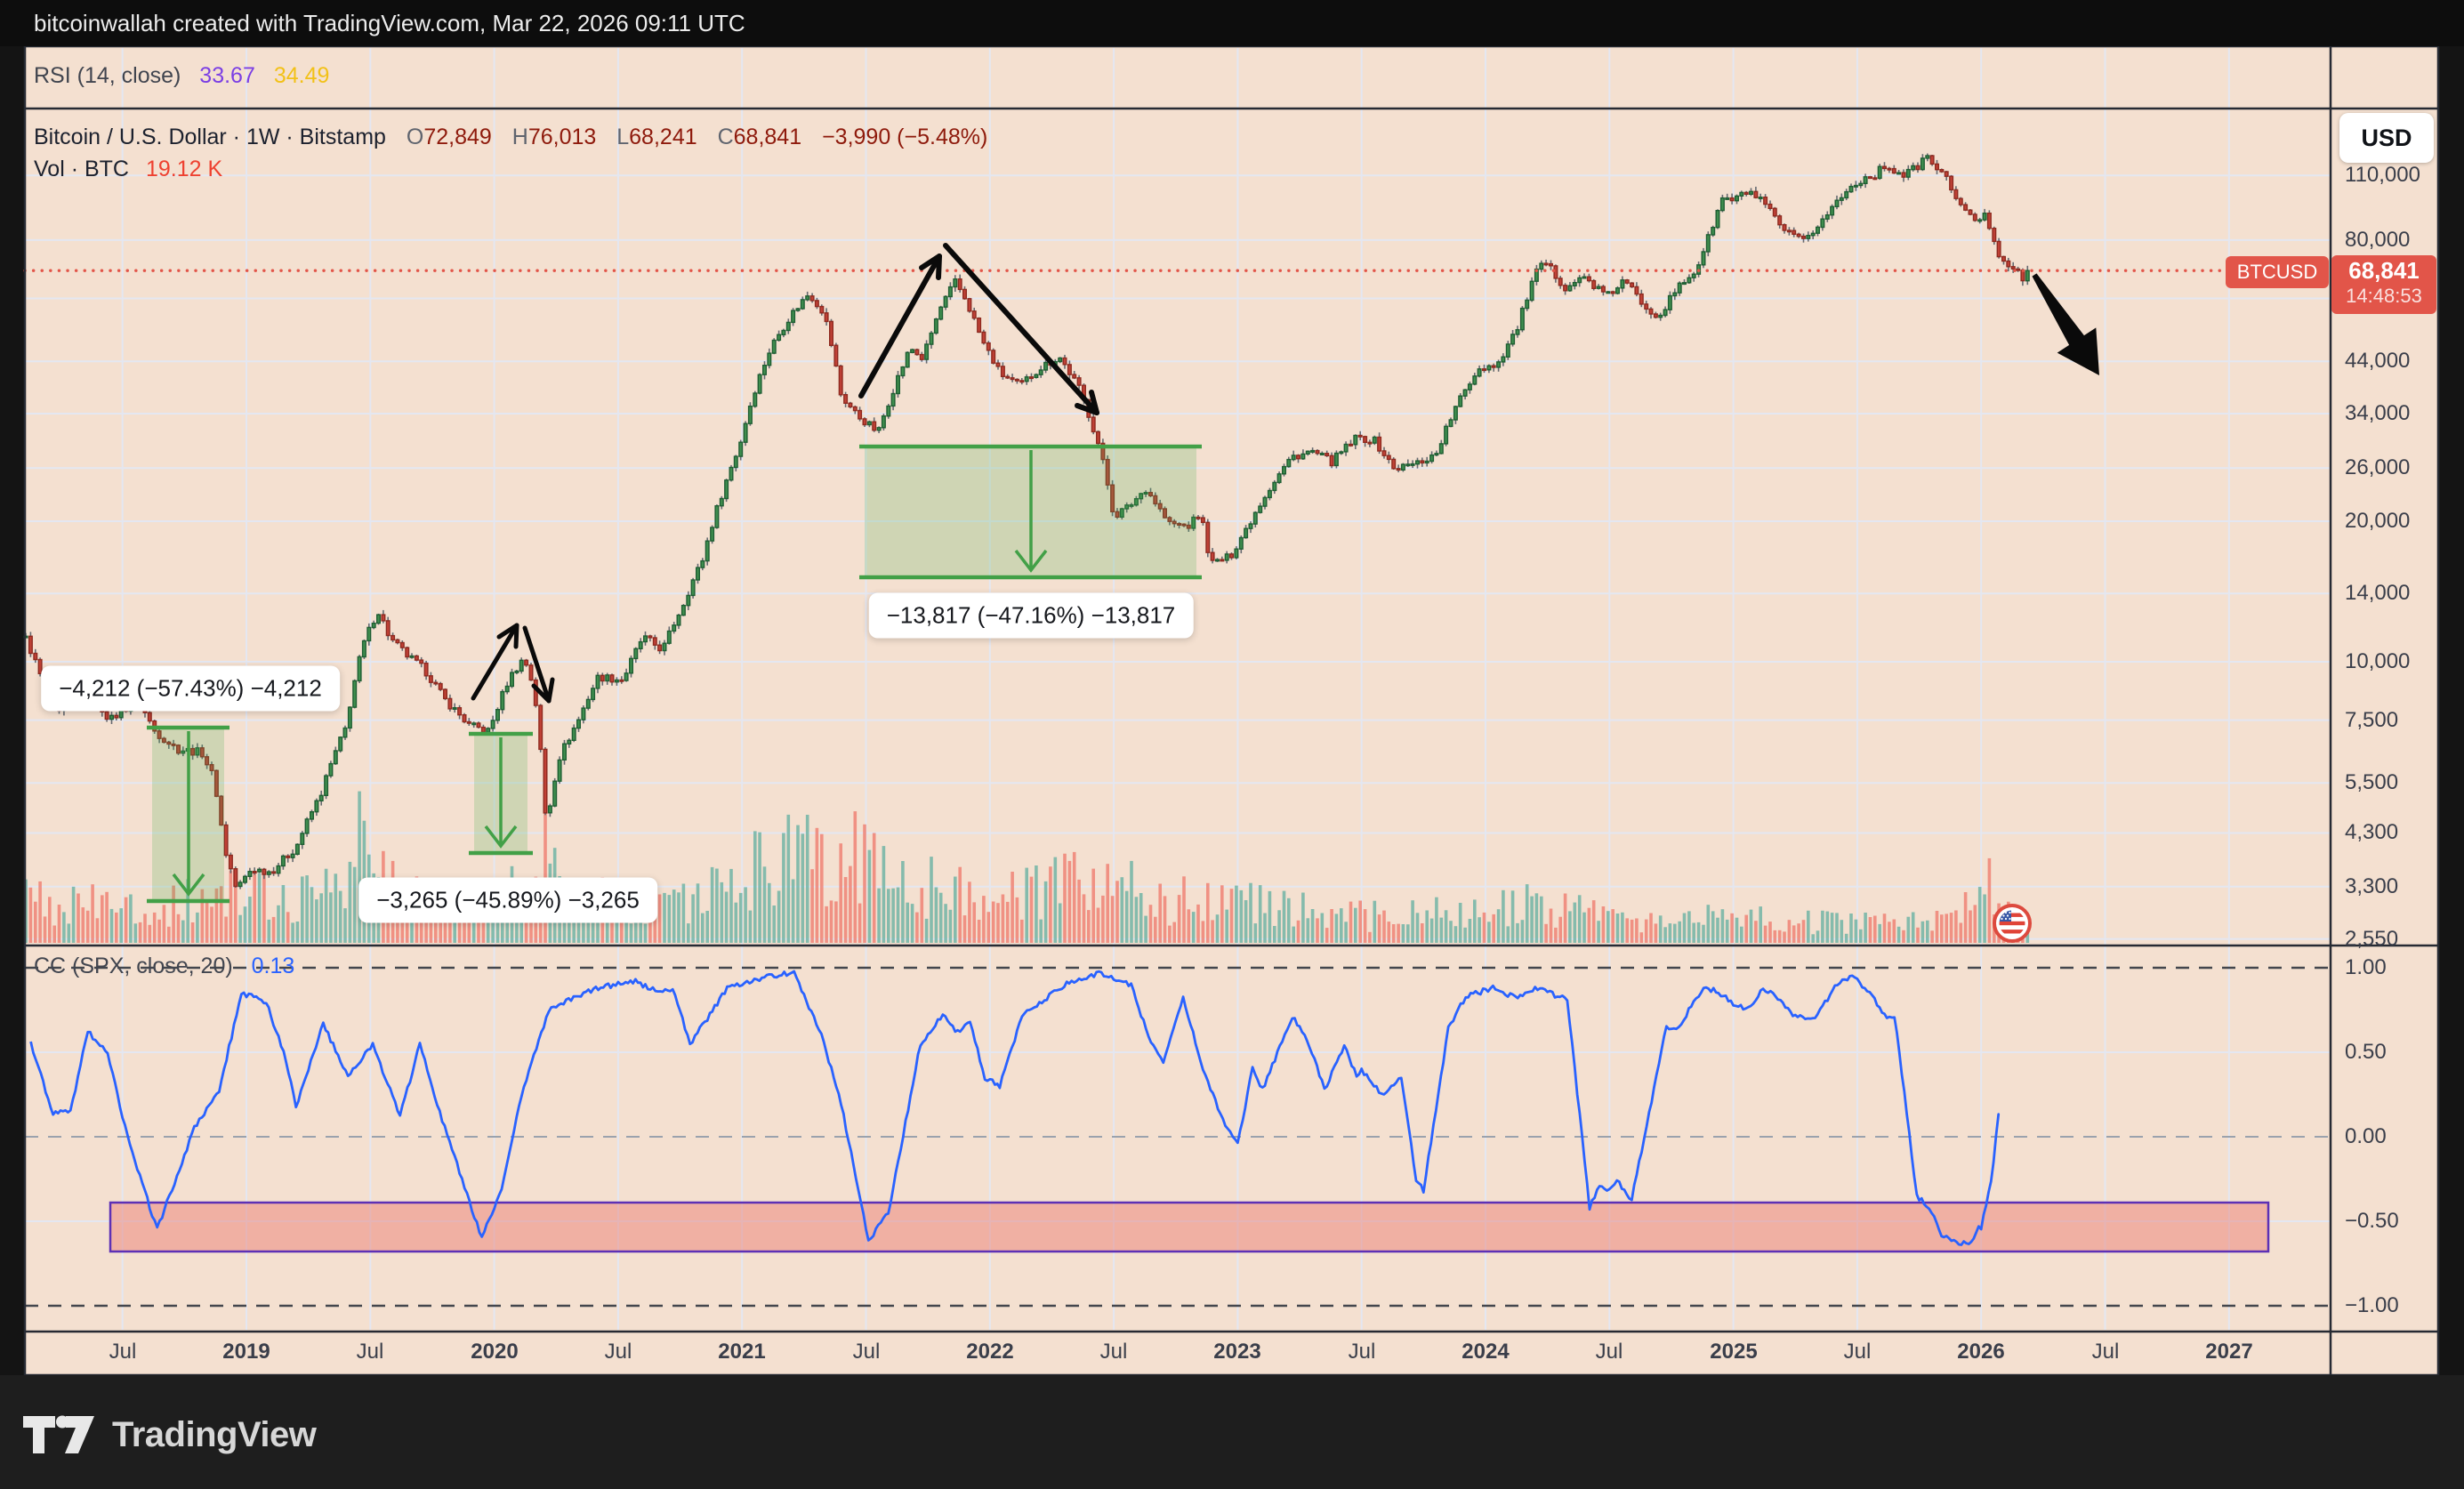  I want to click on tradingview-logo-icon, so click(59, 1434).